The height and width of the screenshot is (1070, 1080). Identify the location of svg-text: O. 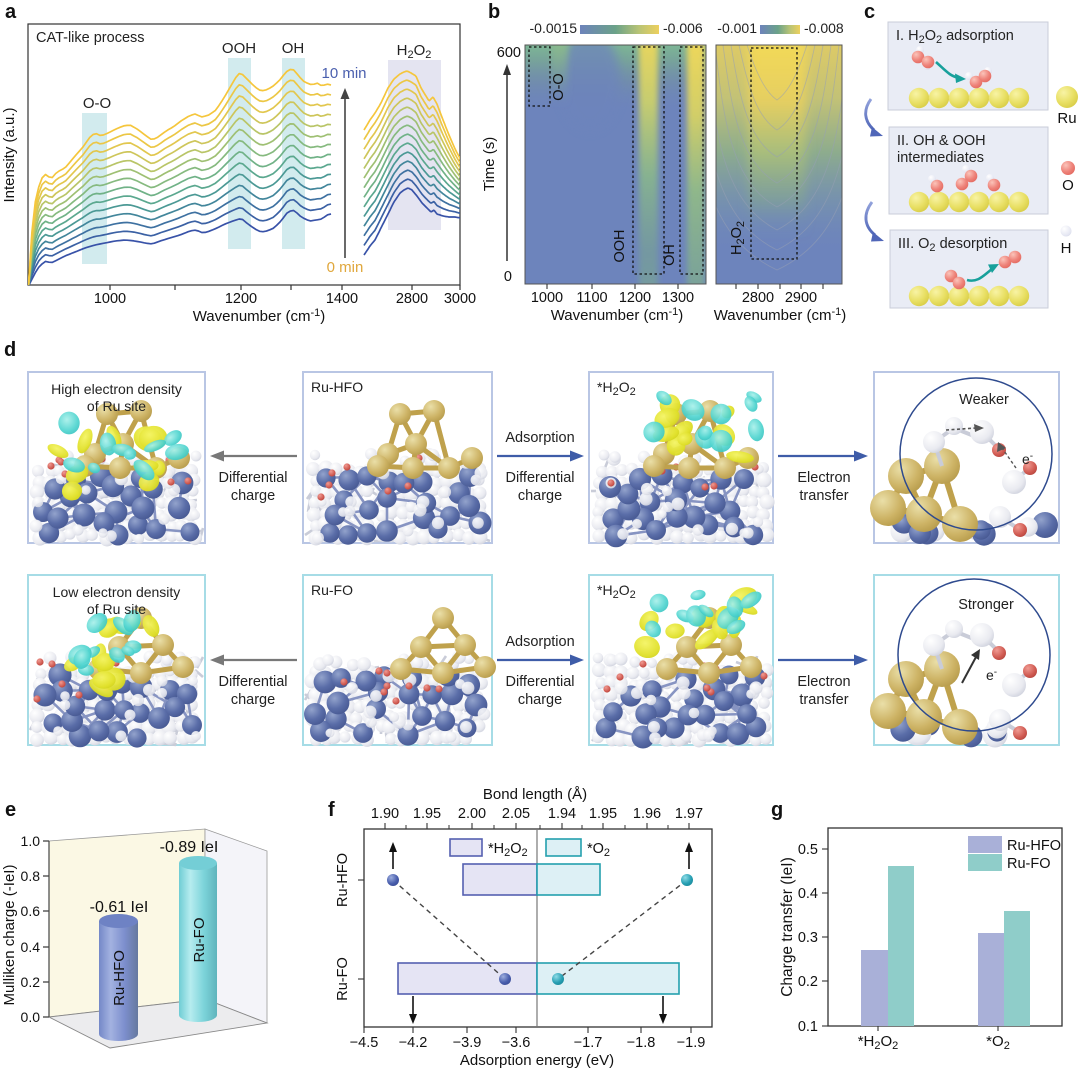
(1068, 185).